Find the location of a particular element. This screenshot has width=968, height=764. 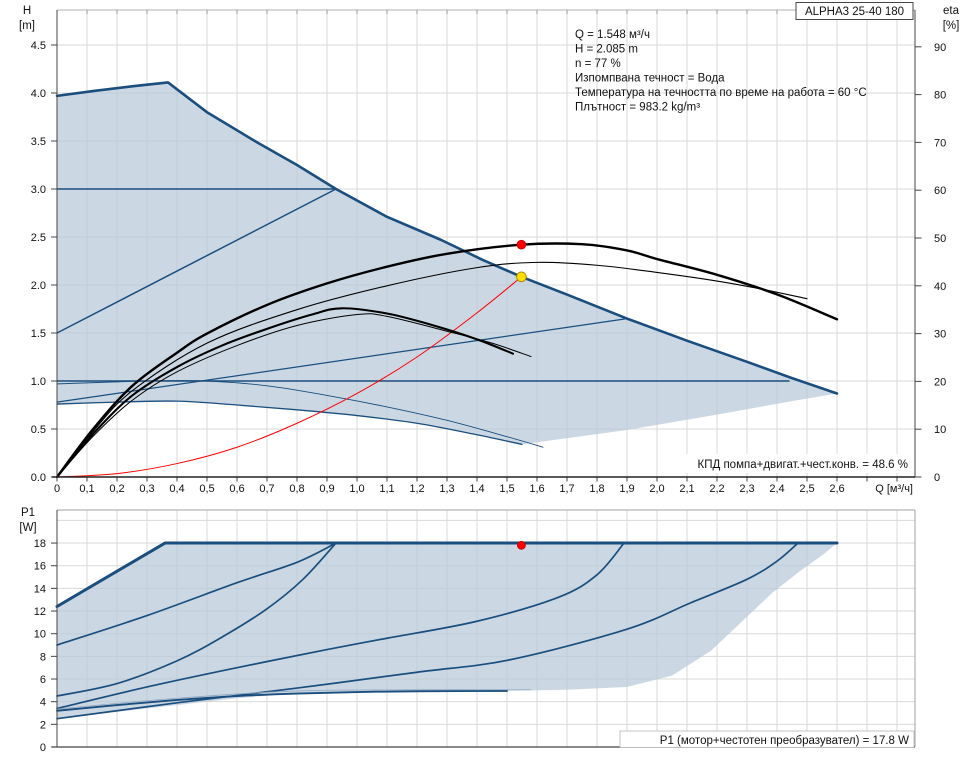

y2-tick-label: 70 is located at coordinates (940, 143).